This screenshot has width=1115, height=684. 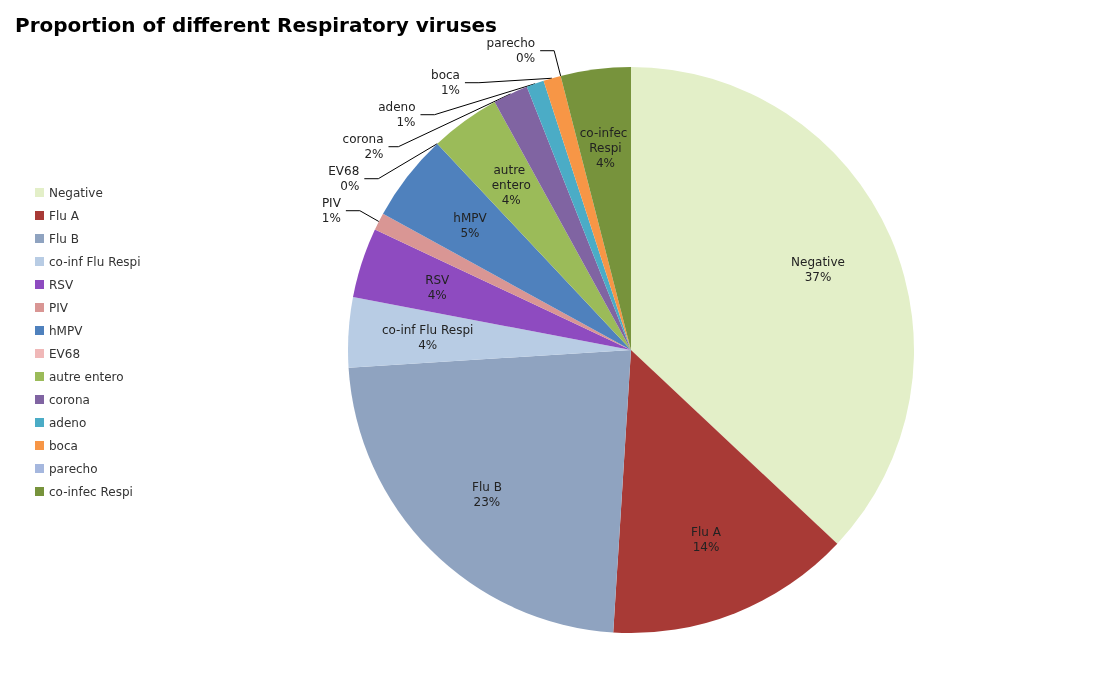 What do you see at coordinates (706, 531) in the screenshot?
I see `slice-label: Flu A` at bounding box center [706, 531].